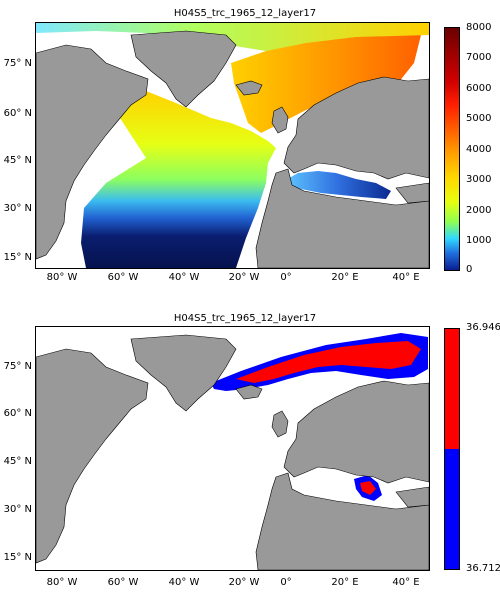 This screenshot has width=500, height=600. I want to click on top-lon-label-60w: 60° W, so click(123, 277).